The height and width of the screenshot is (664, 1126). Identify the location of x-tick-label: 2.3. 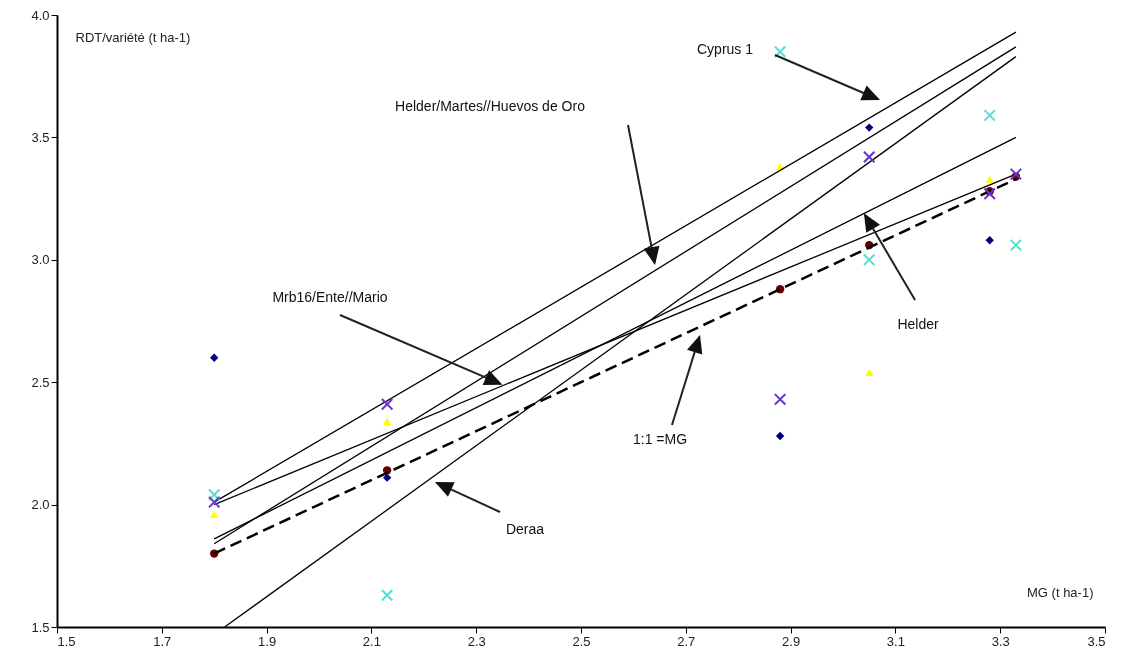
(476, 641).